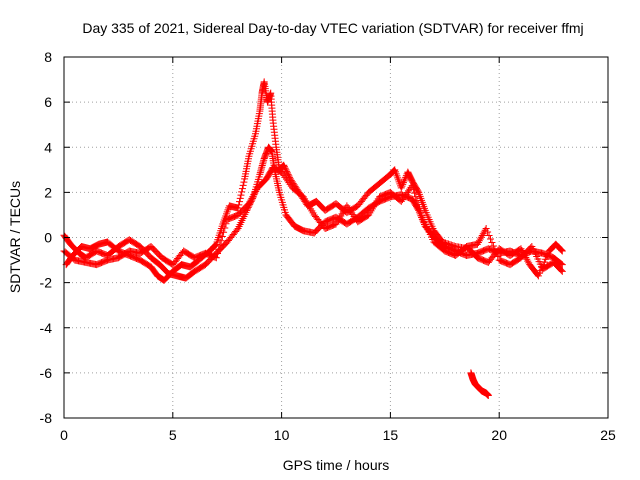 This screenshot has width=640, height=480. Describe the element at coordinates (48, 238) in the screenshot. I see `y-tick-label: 0` at that location.